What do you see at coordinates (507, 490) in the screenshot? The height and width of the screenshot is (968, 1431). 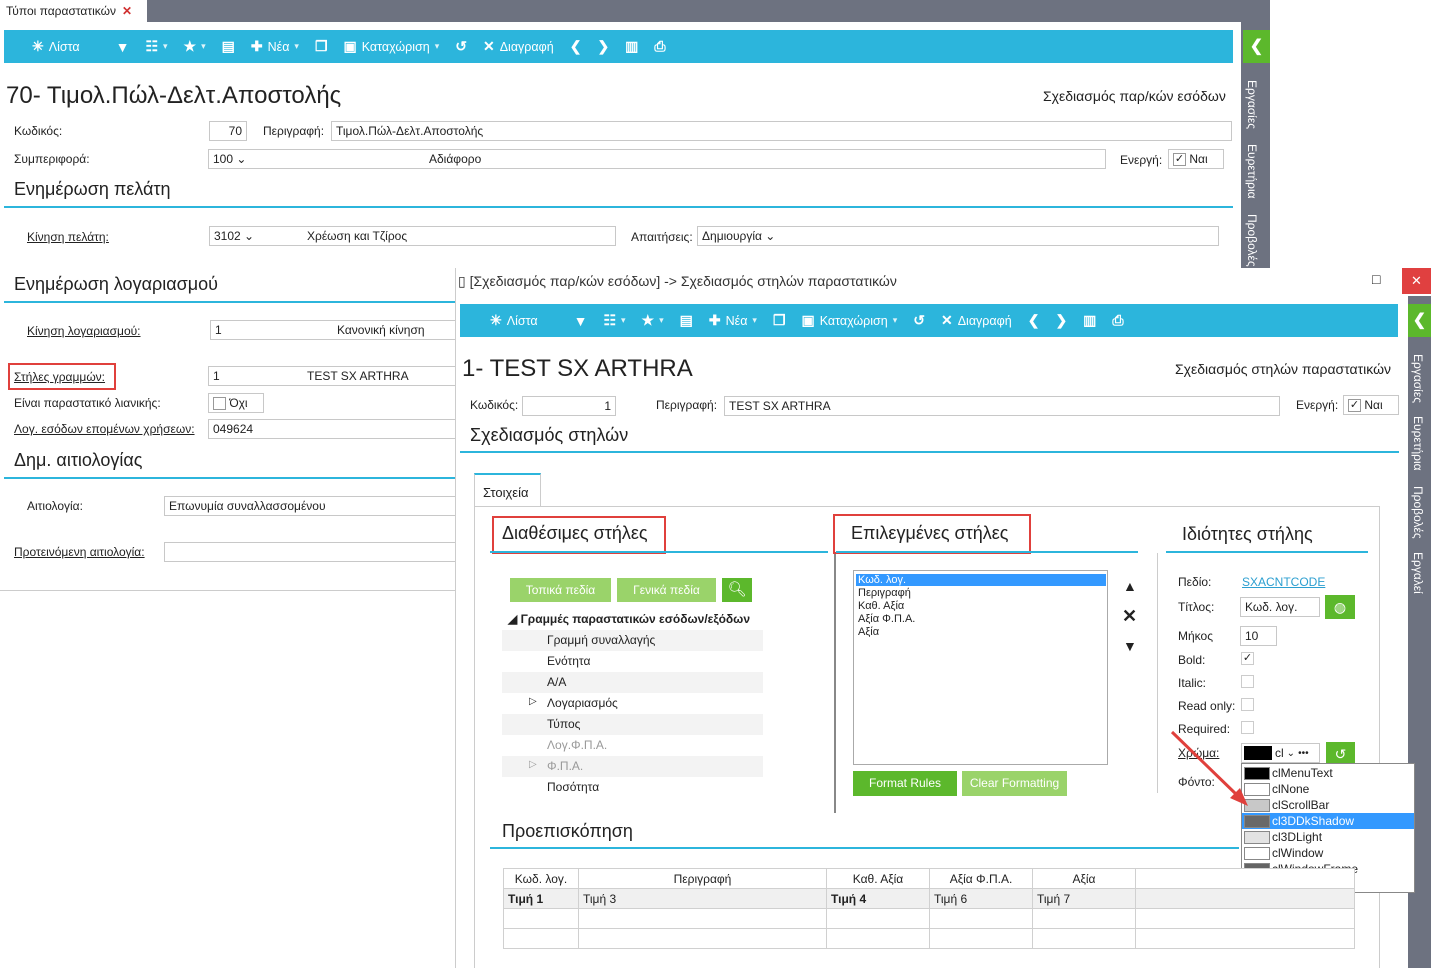 I see `tab-details: Στοιχεία` at bounding box center [507, 490].